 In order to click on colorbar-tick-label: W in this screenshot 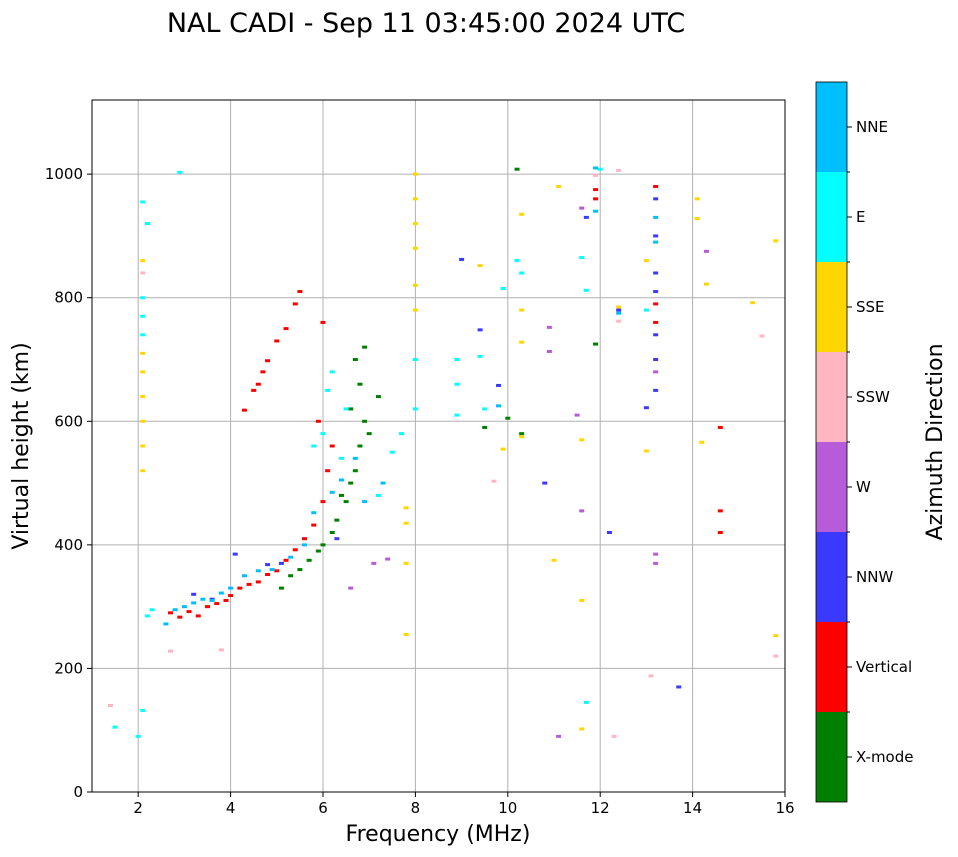, I will do `click(863, 487)`.